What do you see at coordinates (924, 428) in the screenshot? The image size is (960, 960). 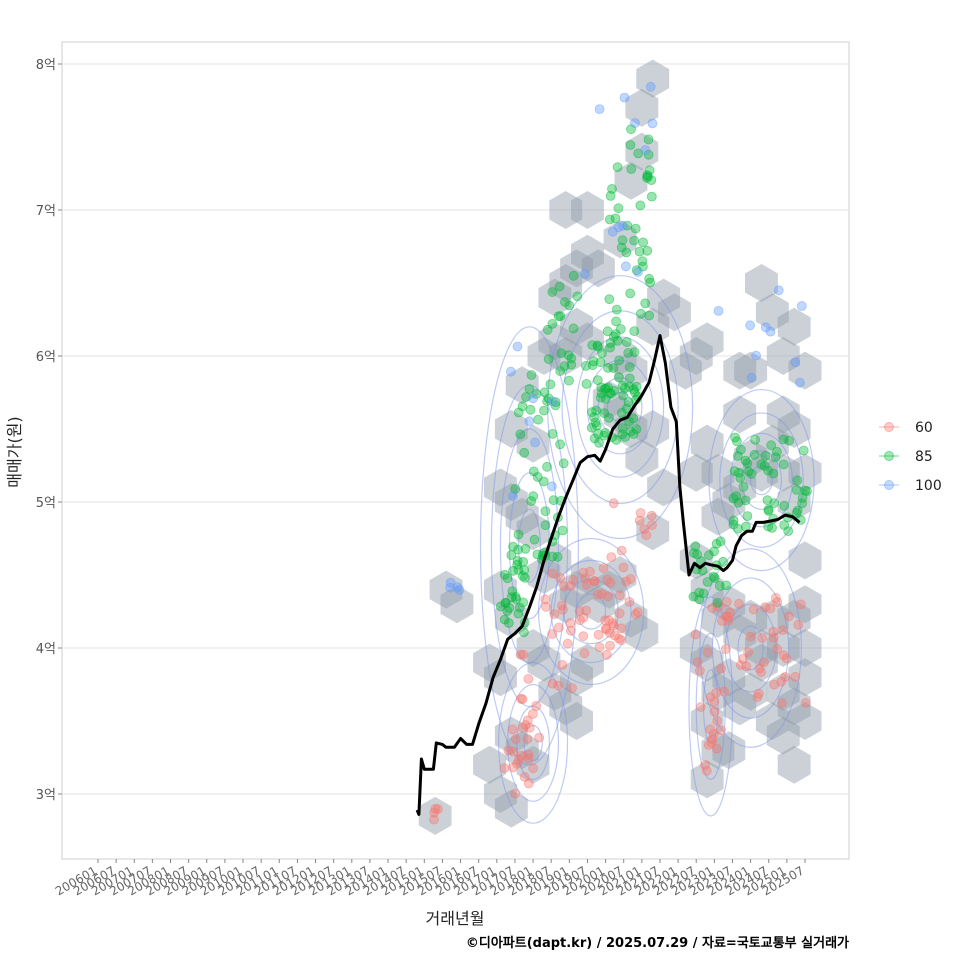 I see `legend-label: 60` at bounding box center [924, 428].